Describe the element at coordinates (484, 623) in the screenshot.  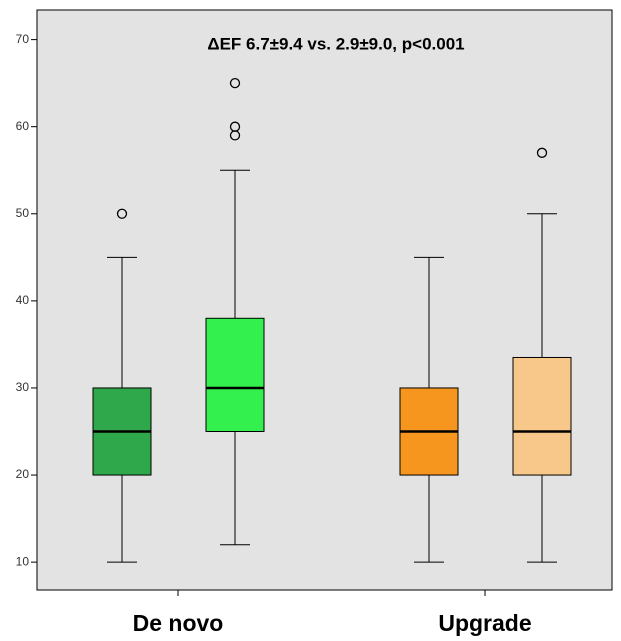
I see `x-tick-label: Upgrade` at that location.